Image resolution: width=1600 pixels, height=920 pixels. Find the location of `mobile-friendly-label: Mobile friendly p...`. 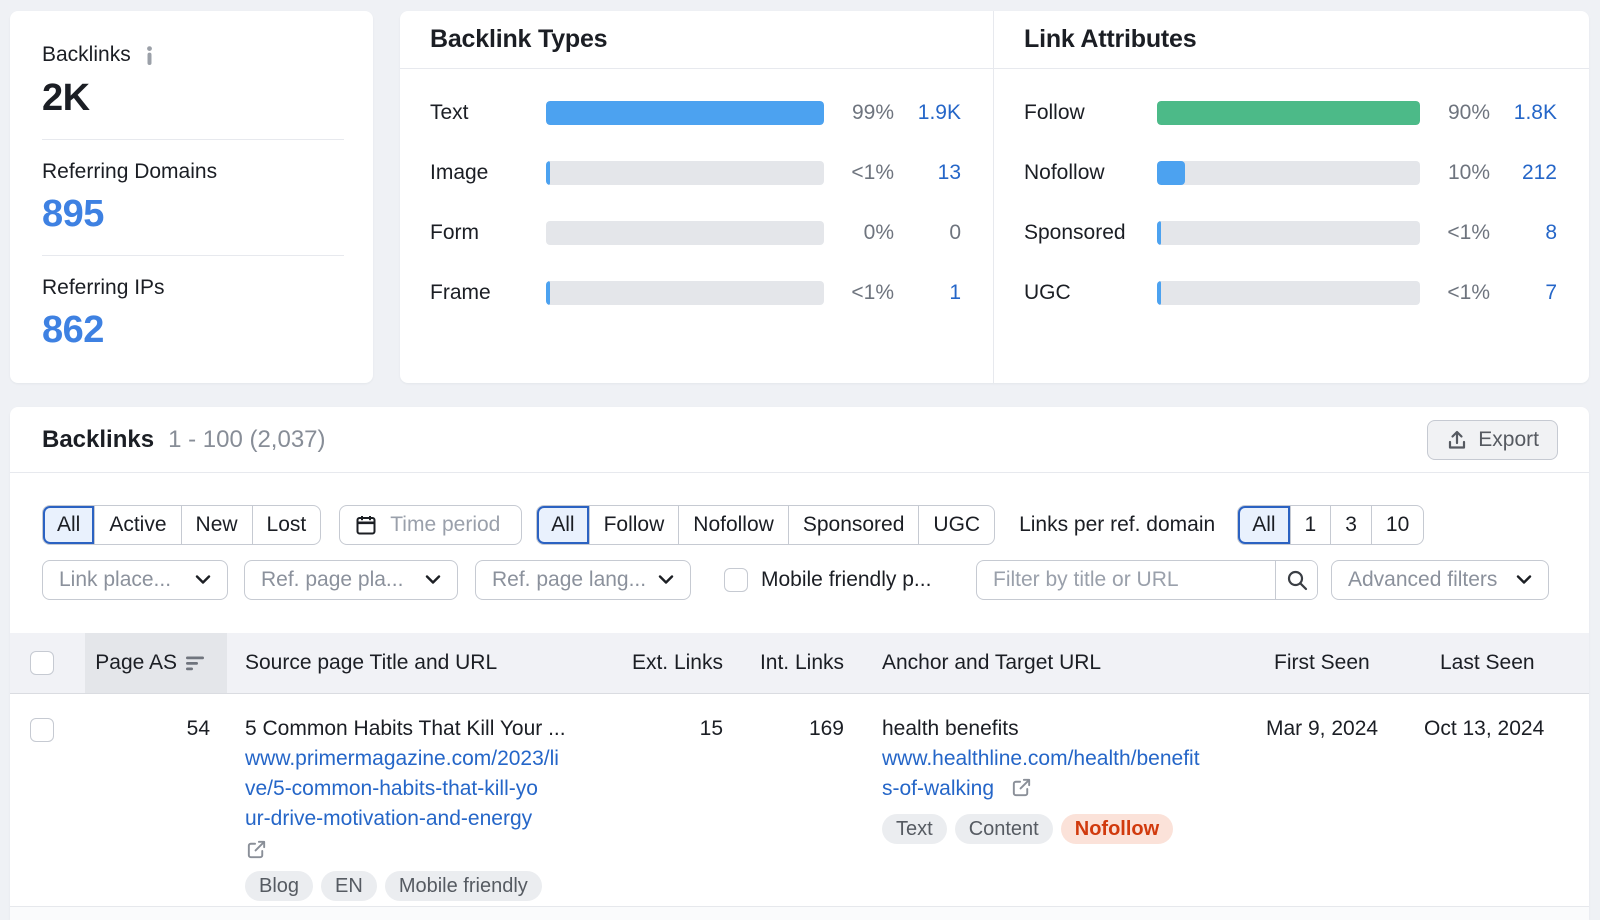

mobile-friendly-label: Mobile friendly p... is located at coordinates (846, 579).